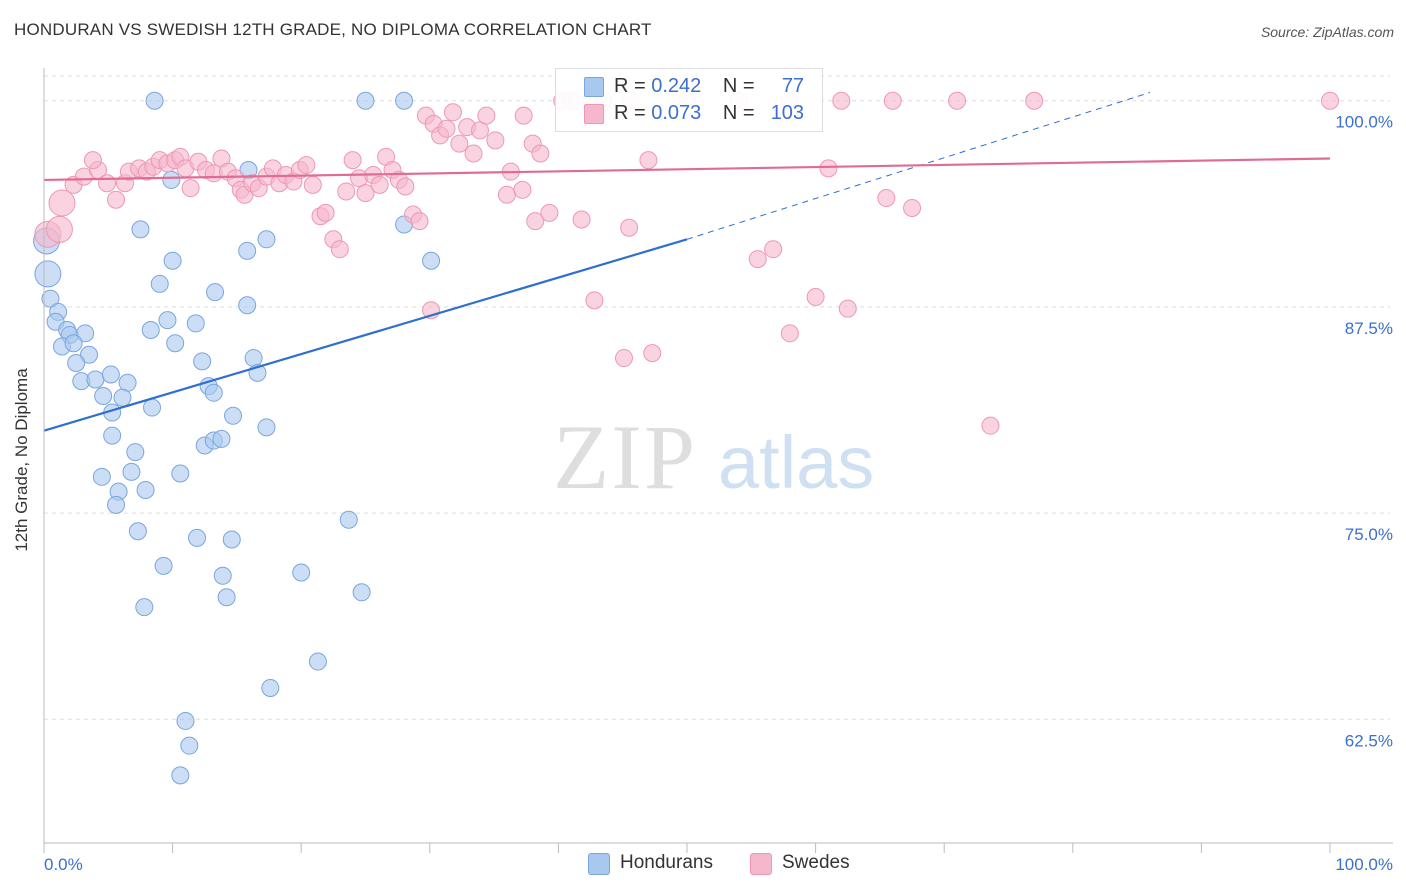 This screenshot has height=892, width=1406. I want to click on watermark-atlas: atlas, so click(796, 462).